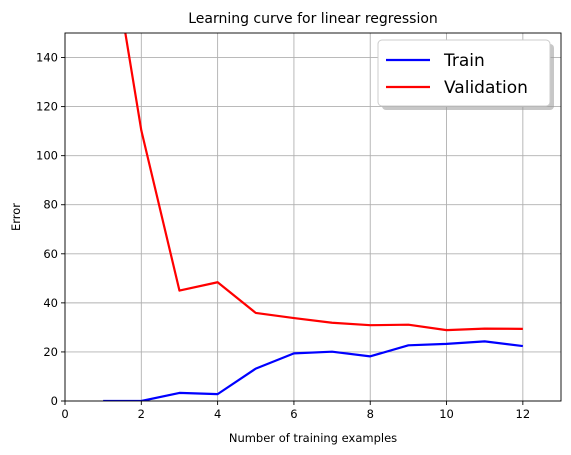 This screenshot has height=455, width=571. I want to click on legend-box, so click(464, 73).